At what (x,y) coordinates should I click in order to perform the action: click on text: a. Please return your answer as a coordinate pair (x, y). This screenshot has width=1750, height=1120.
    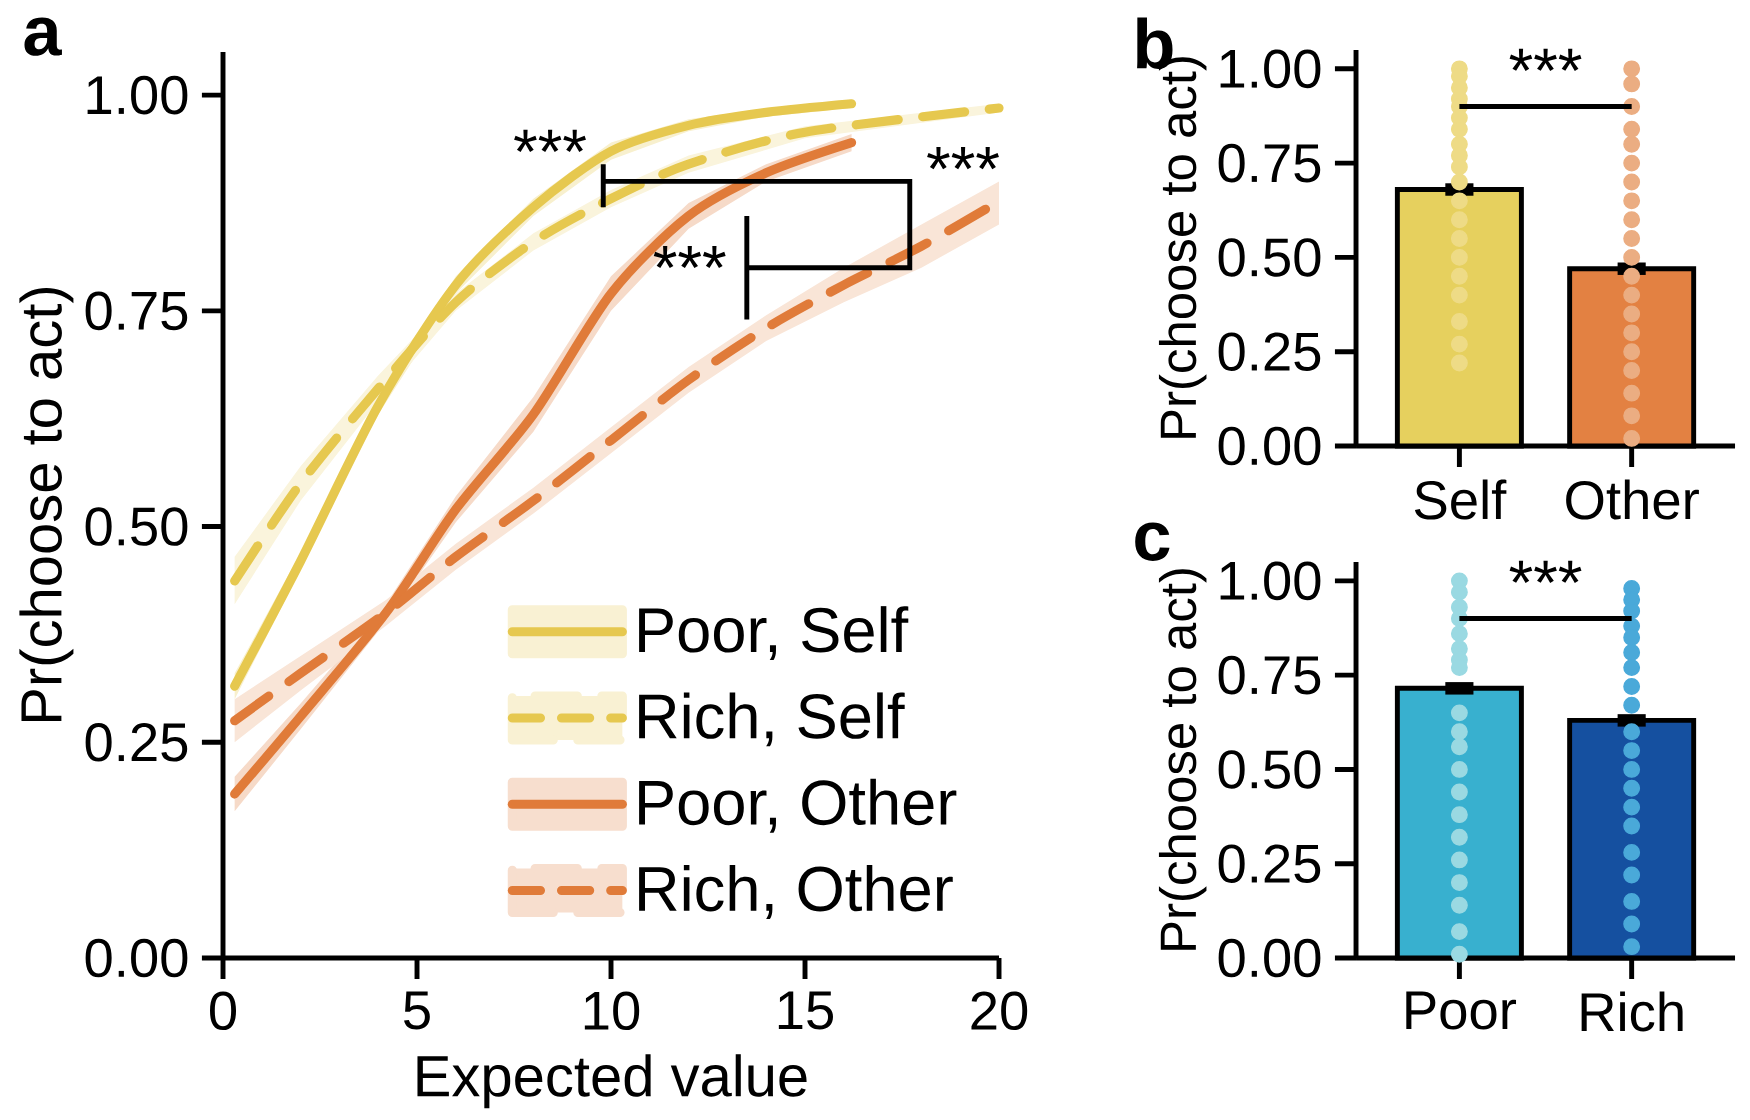
    Looking at the image, I should click on (43, 36).